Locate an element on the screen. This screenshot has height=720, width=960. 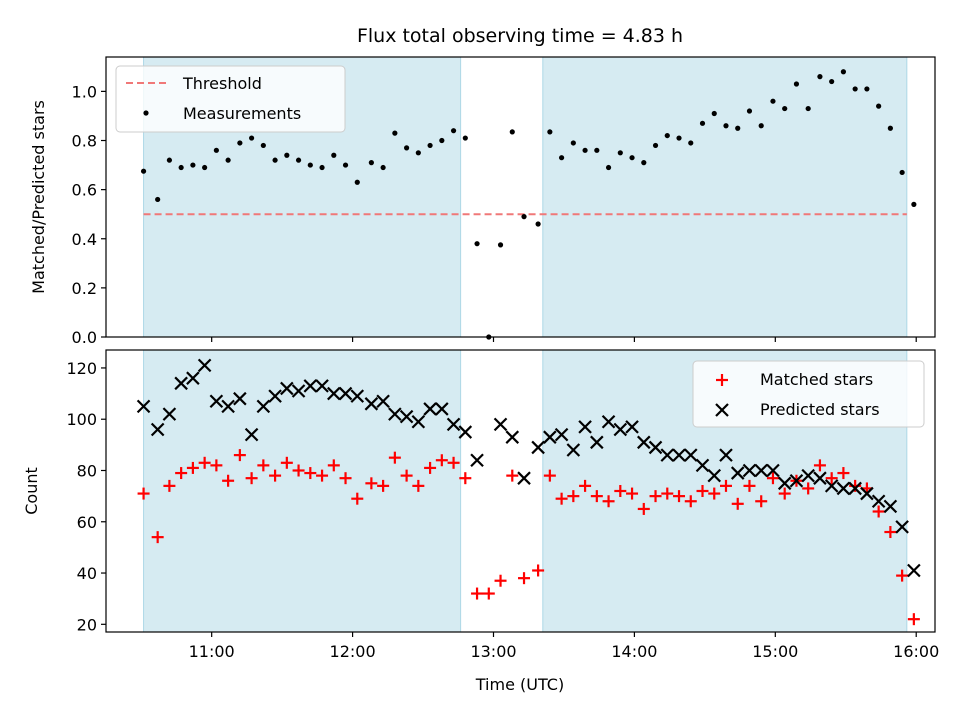
bottom-legend-box is located at coordinates (808, 394).